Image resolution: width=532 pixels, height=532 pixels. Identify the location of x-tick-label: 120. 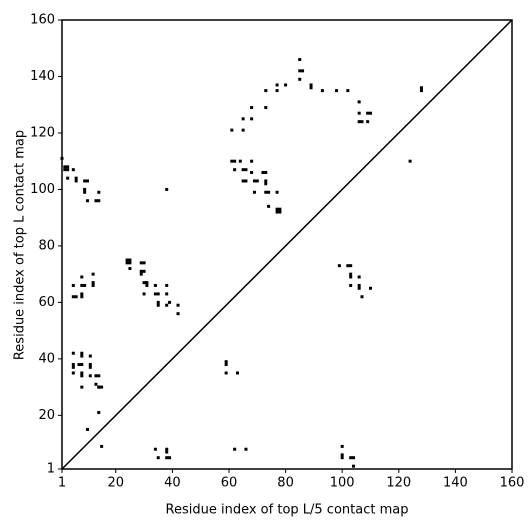
(398, 483).